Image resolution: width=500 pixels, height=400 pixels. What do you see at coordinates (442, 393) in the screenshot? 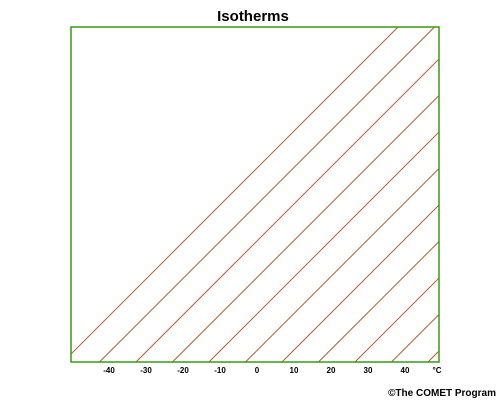
I see `comet-credit: ©The COMET Program` at bounding box center [442, 393].